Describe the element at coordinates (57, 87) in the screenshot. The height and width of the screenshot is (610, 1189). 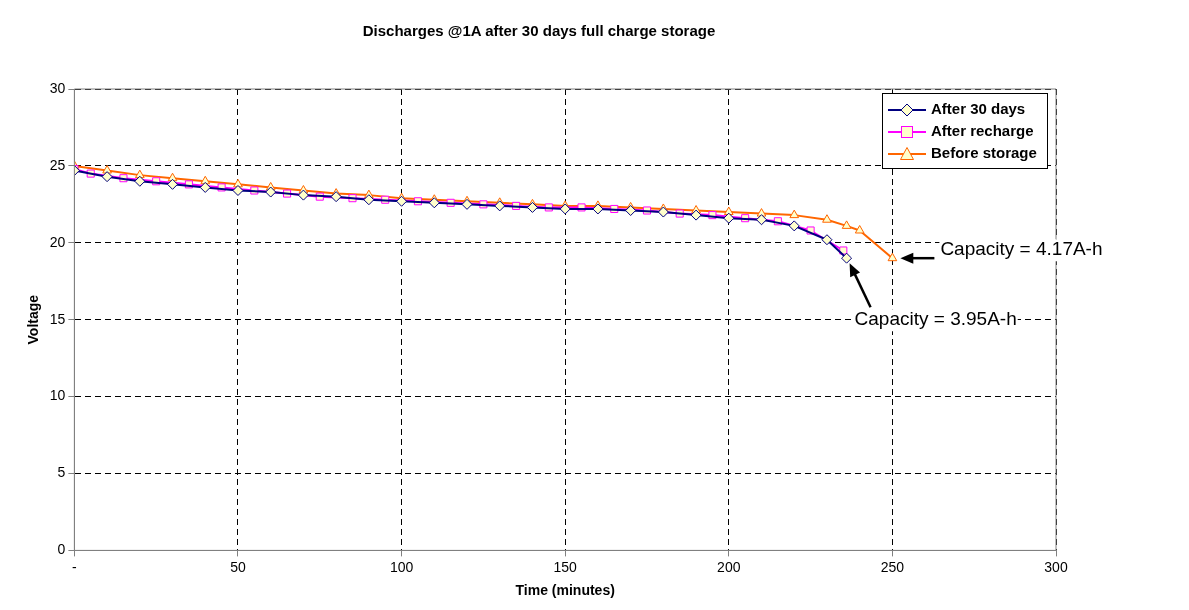
I see `y-tick-label: 30` at that location.